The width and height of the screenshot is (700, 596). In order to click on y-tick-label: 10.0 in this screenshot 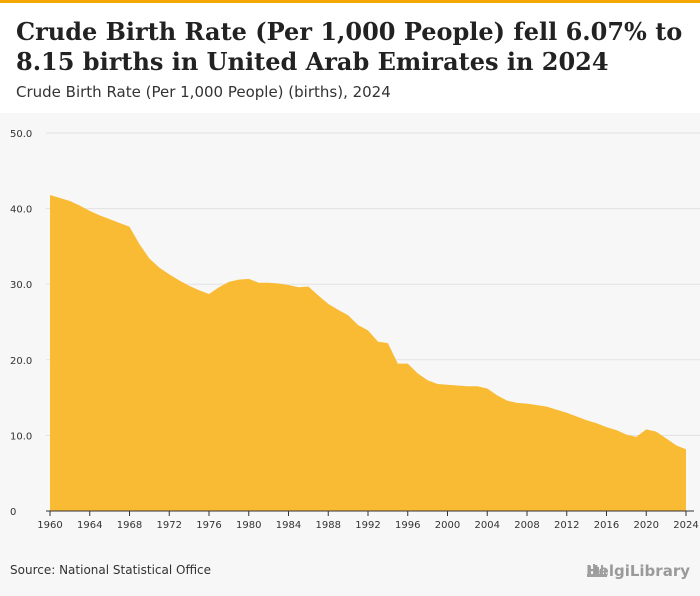, I will do `click(21, 436)`.